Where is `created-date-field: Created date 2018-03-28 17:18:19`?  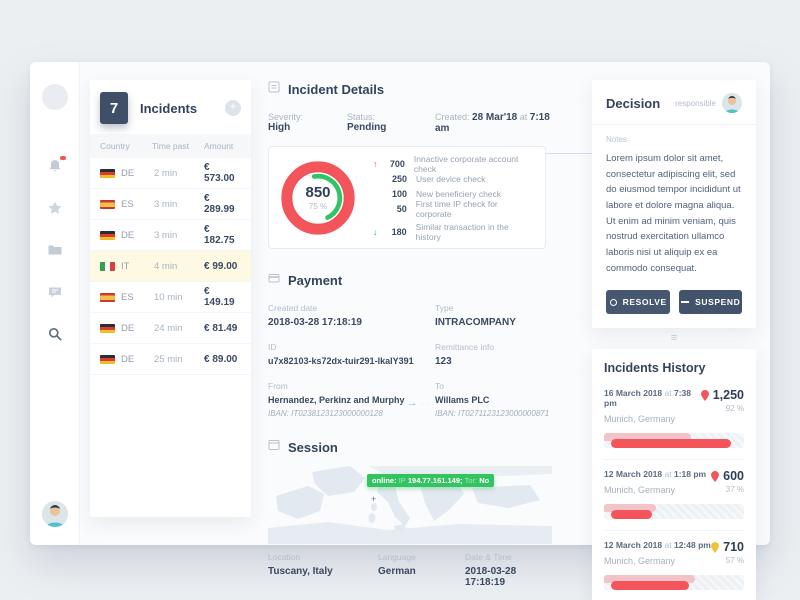 created-date-field: Created date 2018-03-28 17:18:19 is located at coordinates (315, 315).